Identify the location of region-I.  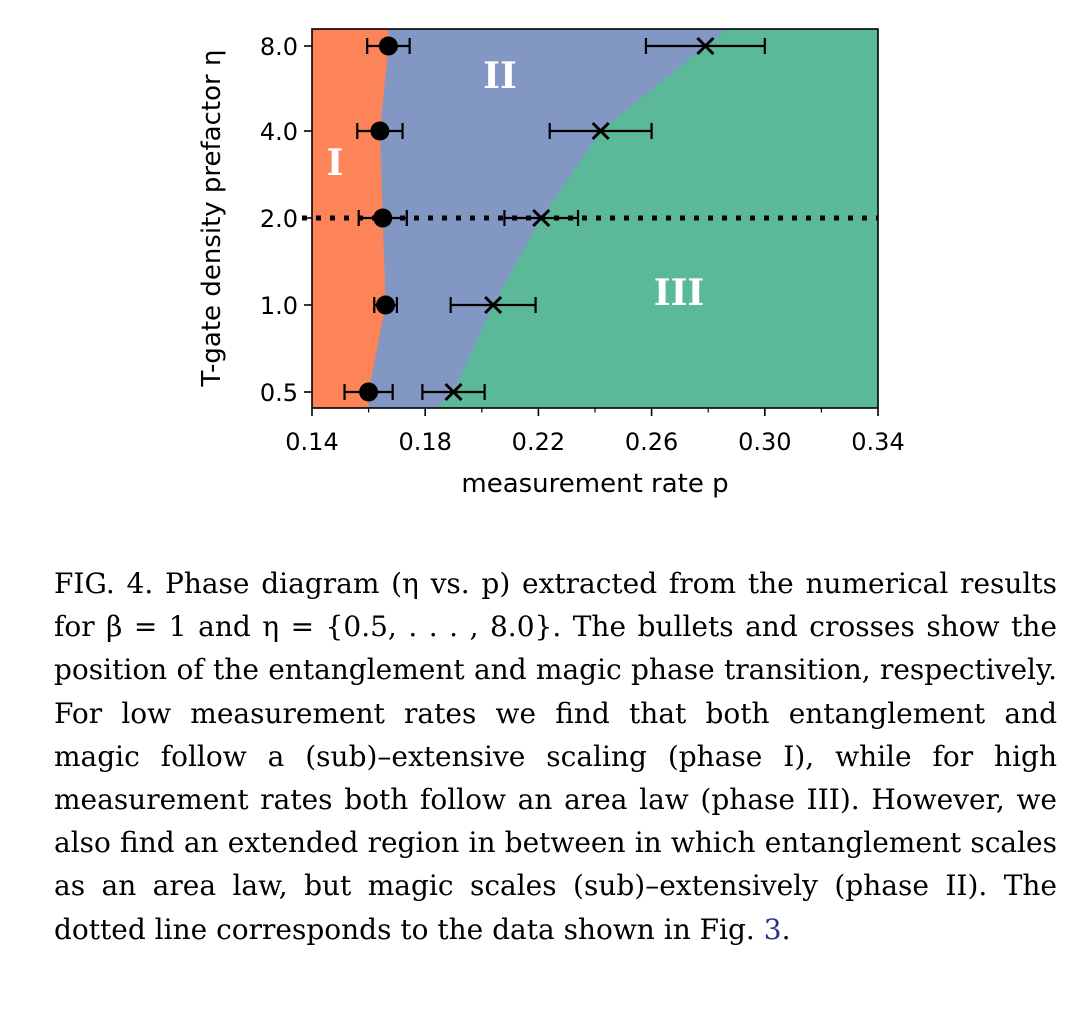
(350, 218).